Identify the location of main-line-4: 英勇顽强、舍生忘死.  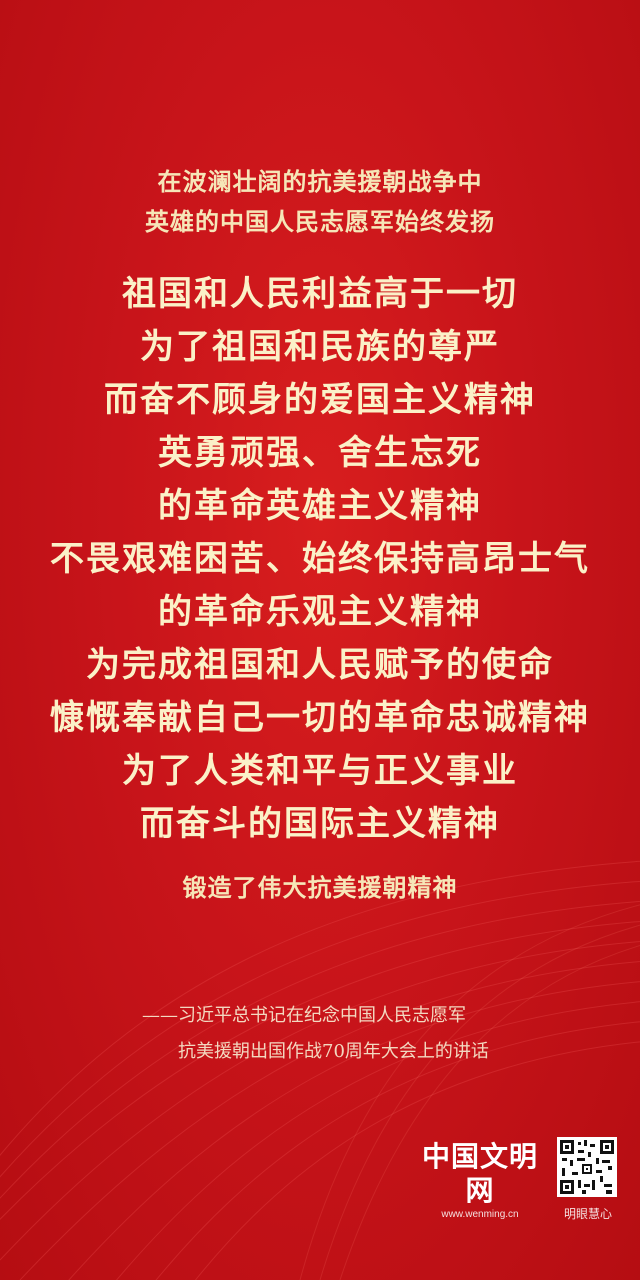
(320, 453).